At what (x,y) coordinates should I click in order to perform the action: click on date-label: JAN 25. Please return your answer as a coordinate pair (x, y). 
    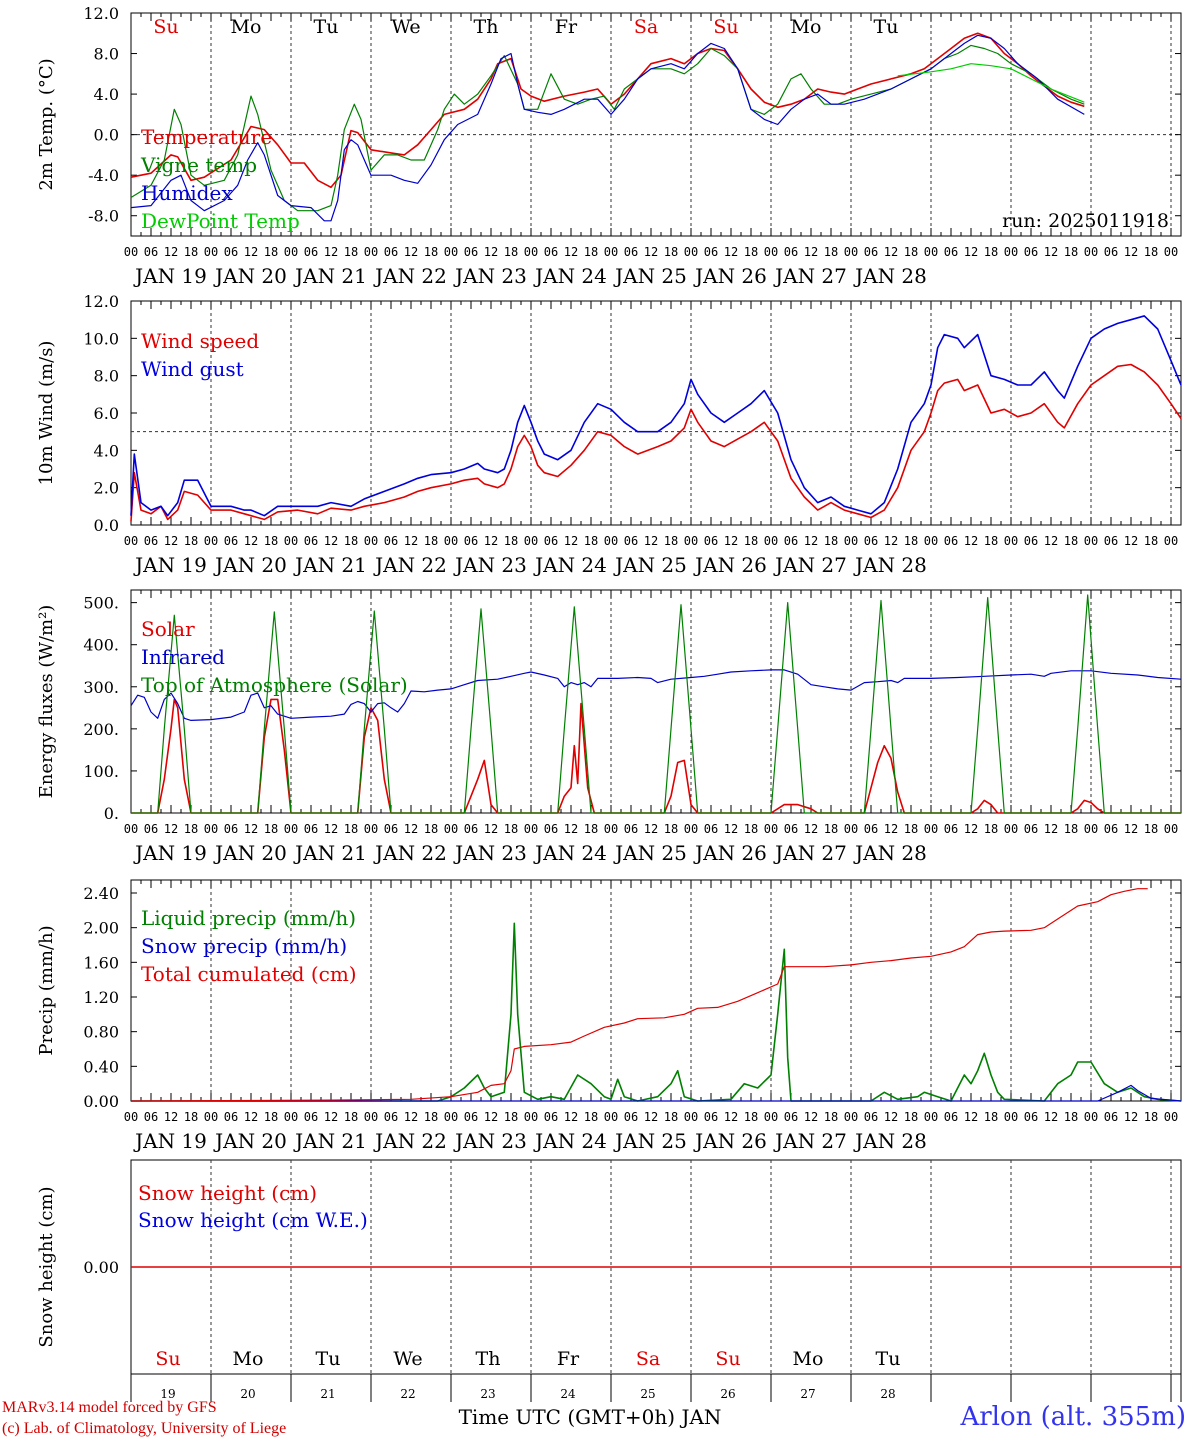
    Looking at the image, I should click on (650, 276).